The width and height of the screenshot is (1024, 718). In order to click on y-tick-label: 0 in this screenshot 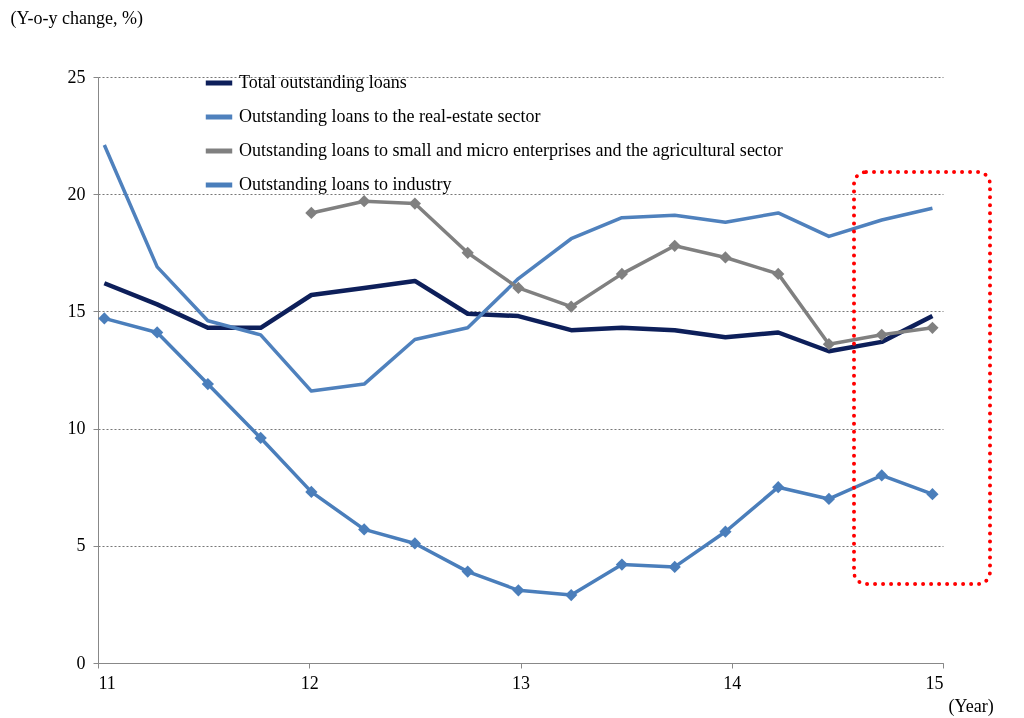, I will do `click(81, 662)`.